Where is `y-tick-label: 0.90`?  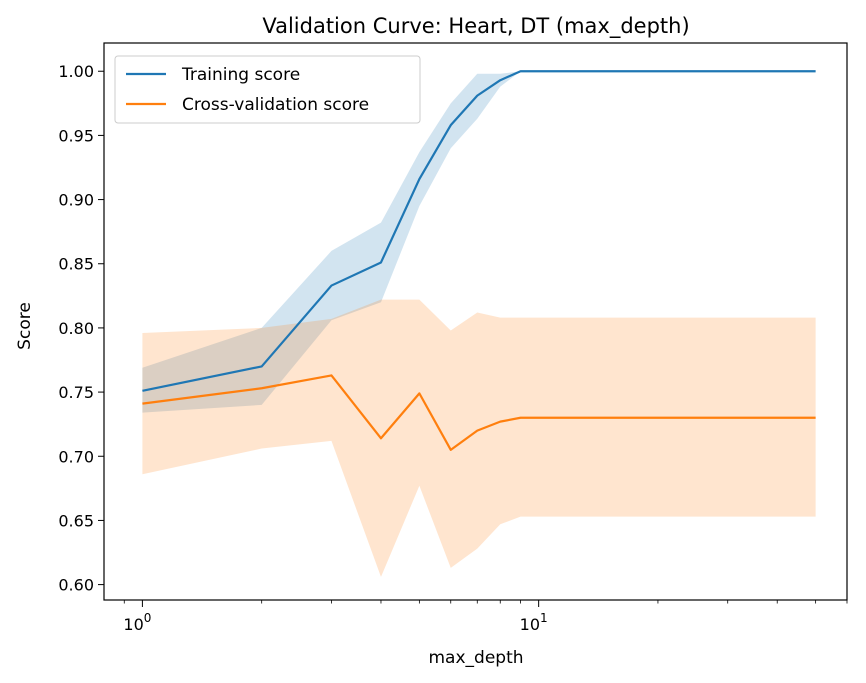
y-tick-label: 0.90 is located at coordinates (76, 200).